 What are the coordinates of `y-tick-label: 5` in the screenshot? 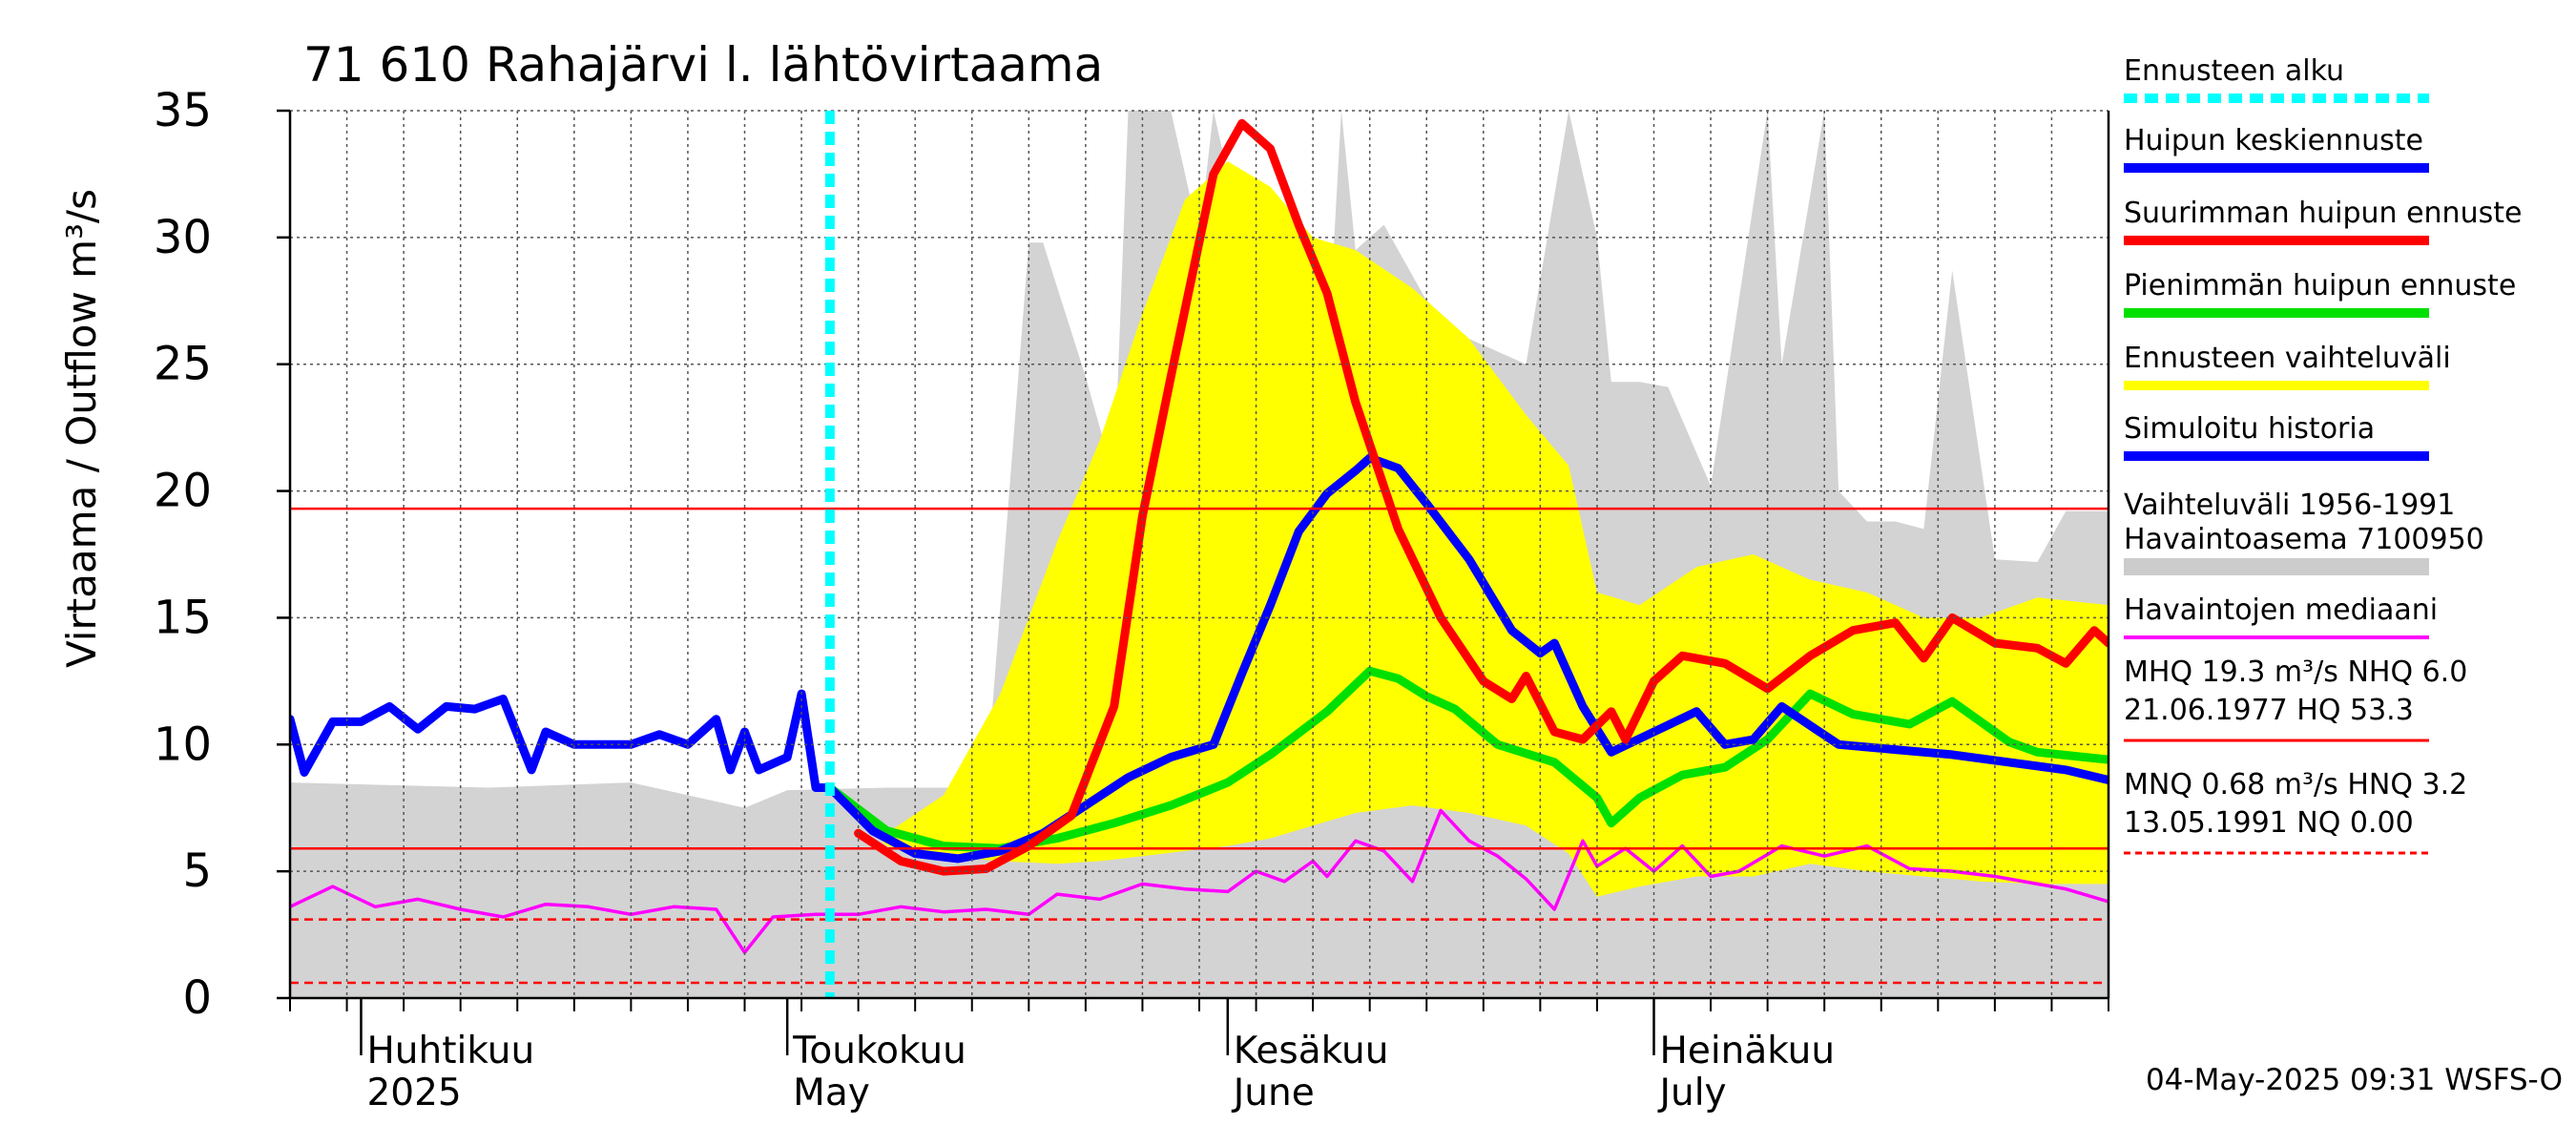 It's located at (197, 871).